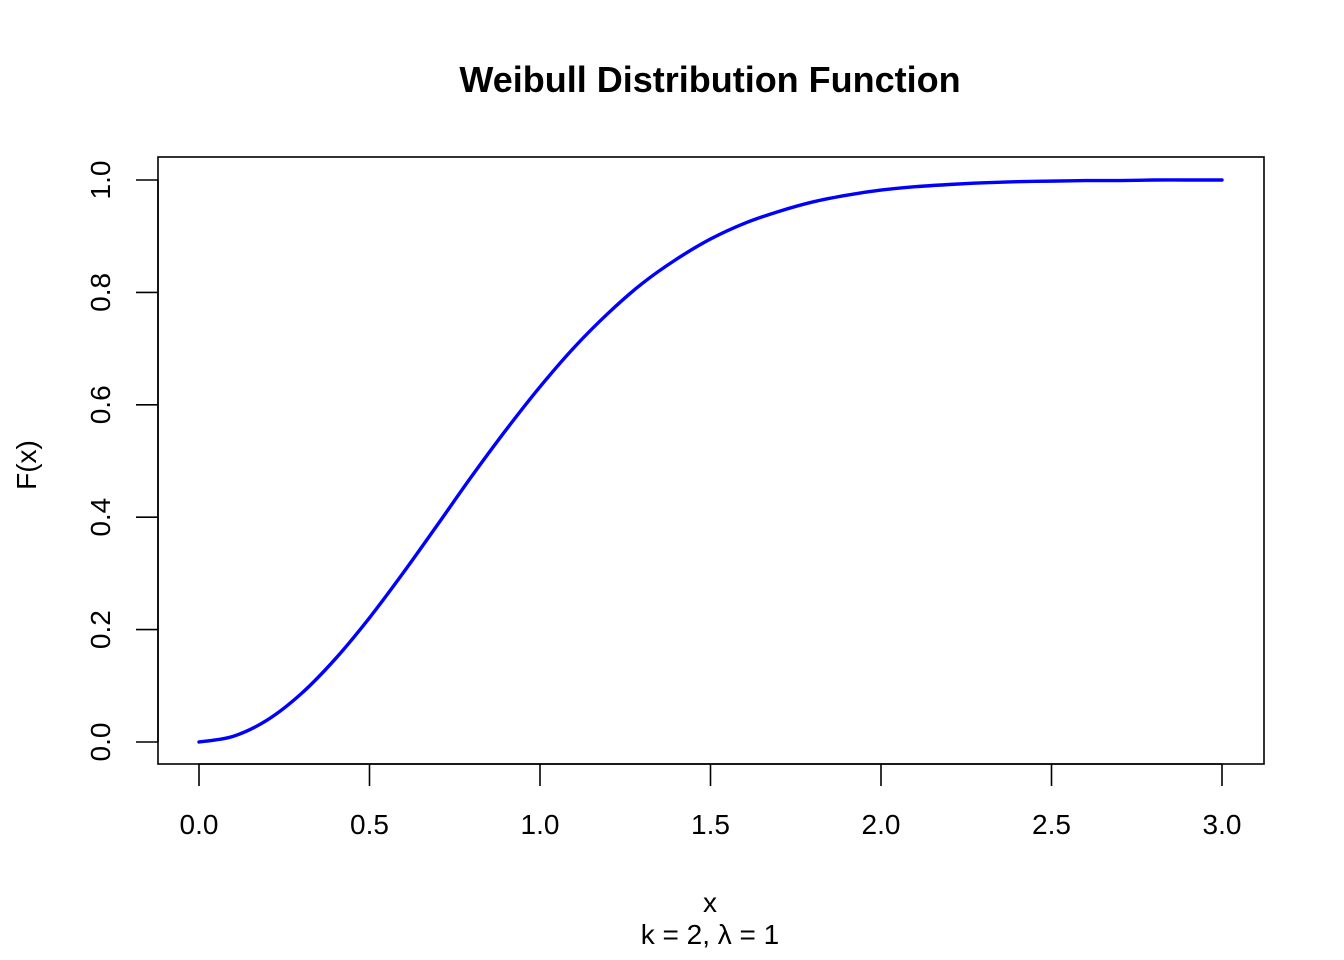 Image resolution: width=1344 pixels, height=960 pixels. What do you see at coordinates (100, 180) in the screenshot?
I see `y-tick-label: 1.0` at bounding box center [100, 180].